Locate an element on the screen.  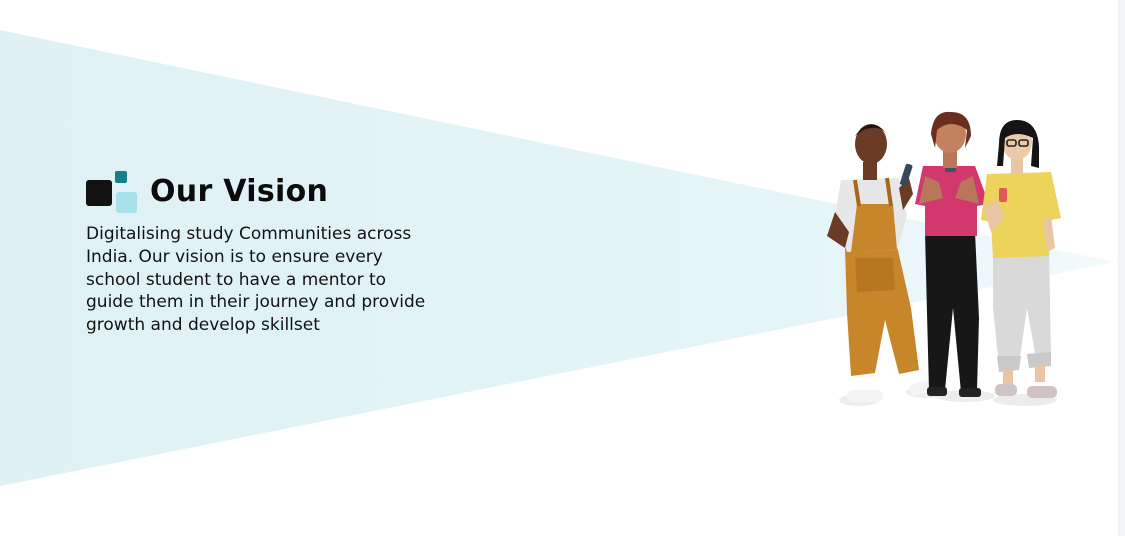
person-yellow-top is located at coordinates (1021, 263).